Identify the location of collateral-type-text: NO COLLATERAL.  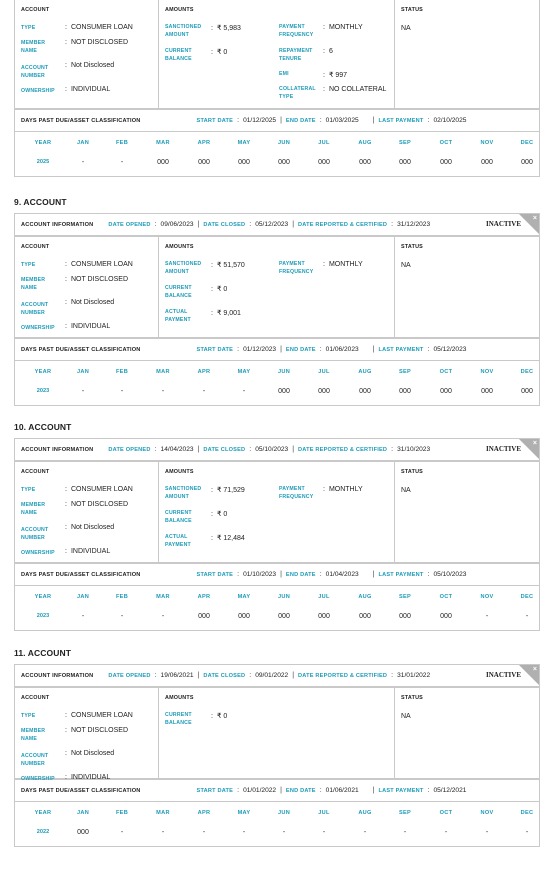
(357, 89).